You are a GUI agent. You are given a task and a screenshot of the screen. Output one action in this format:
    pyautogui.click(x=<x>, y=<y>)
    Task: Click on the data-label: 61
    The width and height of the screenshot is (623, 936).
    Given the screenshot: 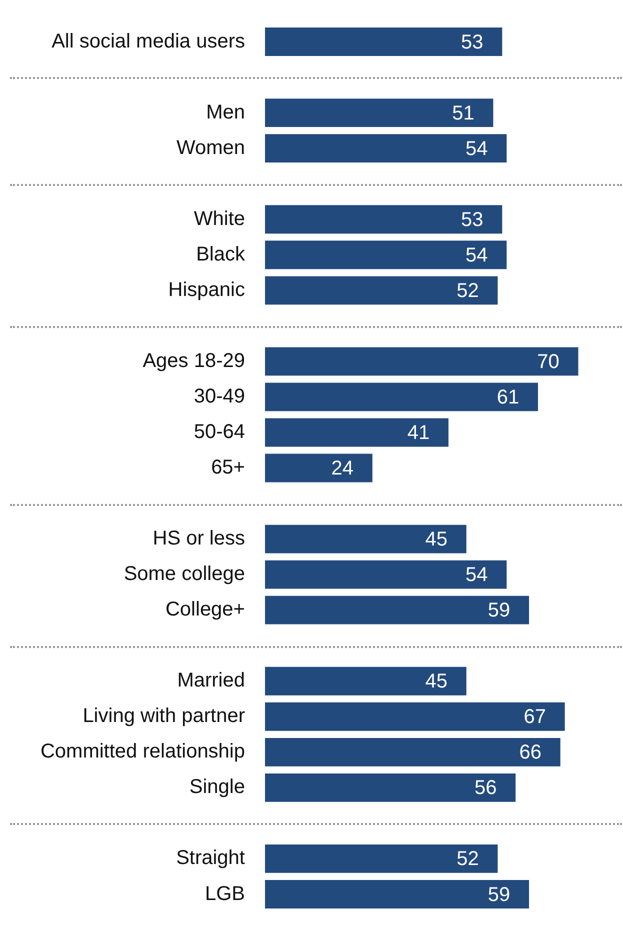 What is the action you would take?
    pyautogui.click(x=508, y=397)
    